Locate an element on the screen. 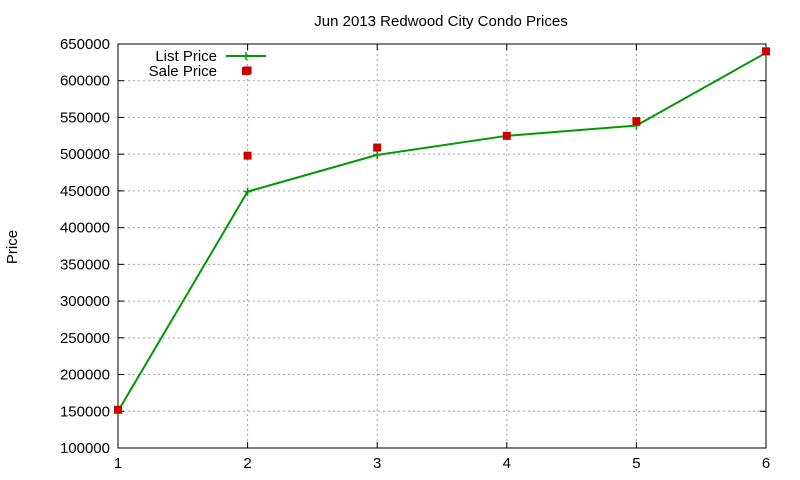  y-tick-label: 550000 is located at coordinates (85, 117).